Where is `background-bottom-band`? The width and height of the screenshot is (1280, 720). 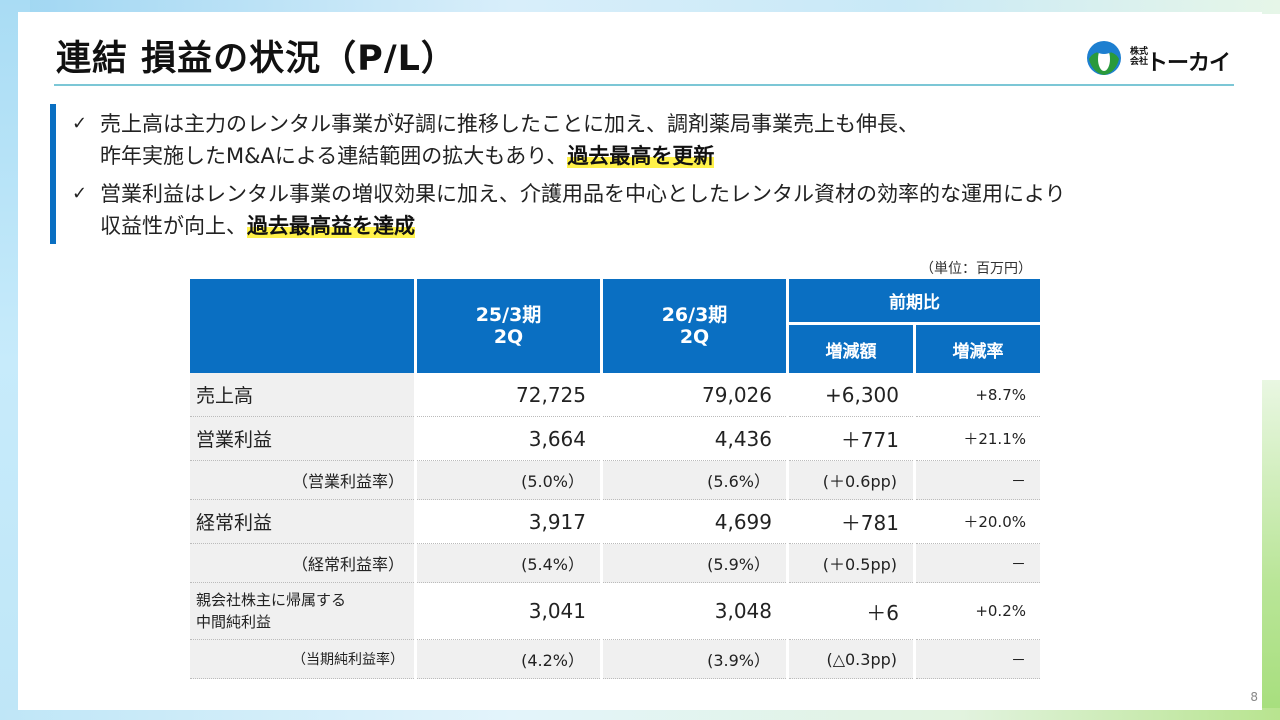
background-bottom-band is located at coordinates (640, 714).